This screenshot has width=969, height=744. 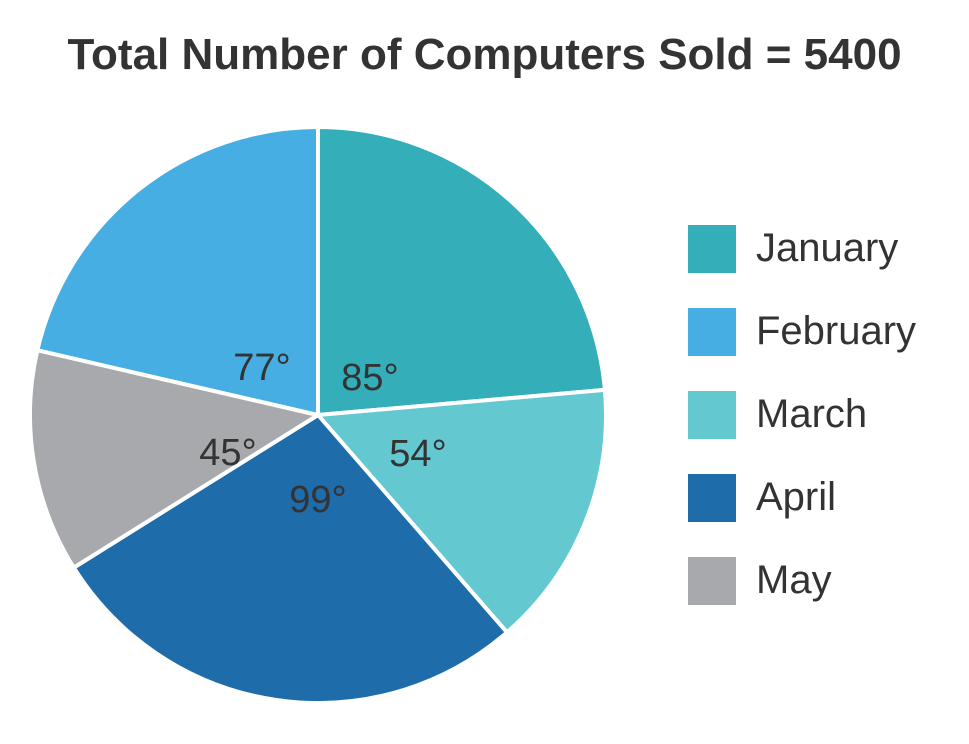 I want to click on legend-label-february: February, so click(x=836, y=331).